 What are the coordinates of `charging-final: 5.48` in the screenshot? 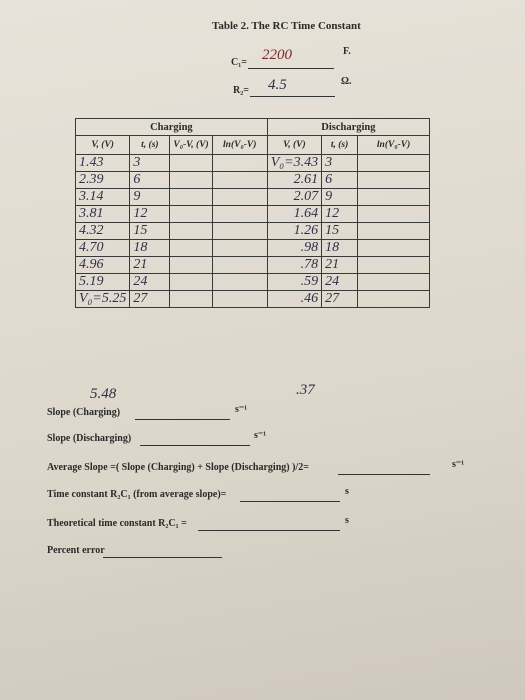 It's located at (103, 394).